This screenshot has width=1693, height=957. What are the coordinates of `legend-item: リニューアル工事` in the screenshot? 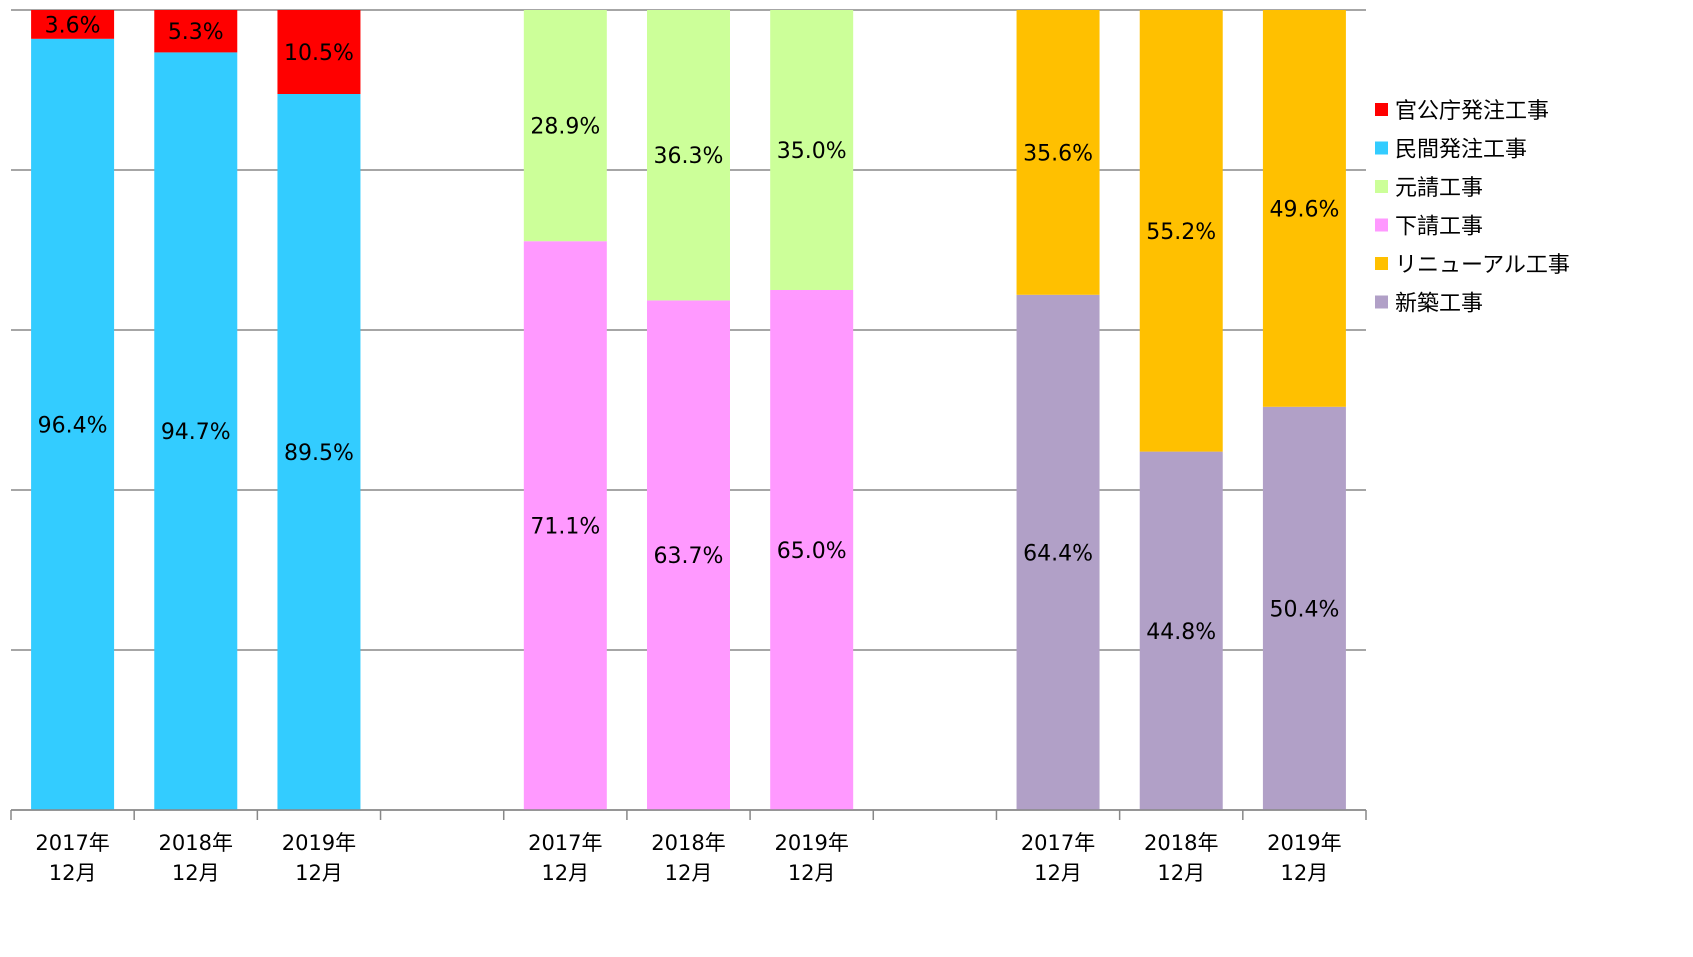 It's located at (1472, 265).